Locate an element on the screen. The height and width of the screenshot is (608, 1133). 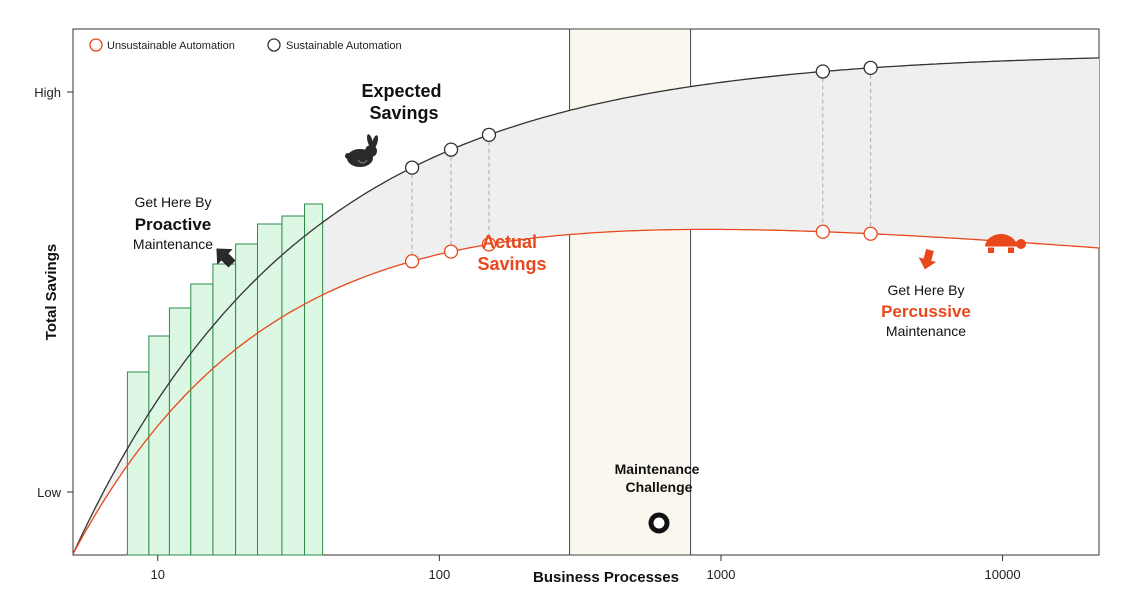
percussive-post-label: Maintenance is located at coordinates (926, 331).